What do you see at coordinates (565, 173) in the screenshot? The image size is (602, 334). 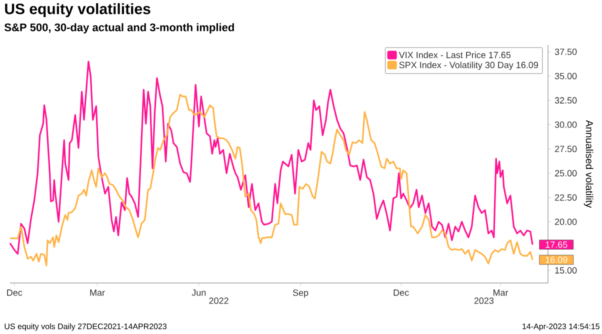 I see `y-tick-label: 25.00` at bounding box center [565, 173].